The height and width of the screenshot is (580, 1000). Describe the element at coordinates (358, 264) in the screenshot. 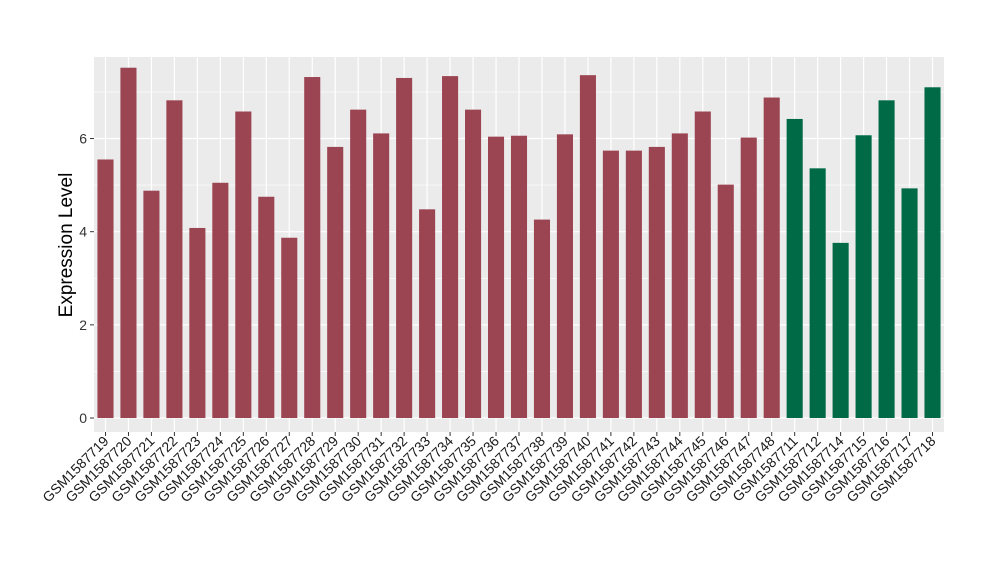

I see `bar-GSM1587730` at that location.